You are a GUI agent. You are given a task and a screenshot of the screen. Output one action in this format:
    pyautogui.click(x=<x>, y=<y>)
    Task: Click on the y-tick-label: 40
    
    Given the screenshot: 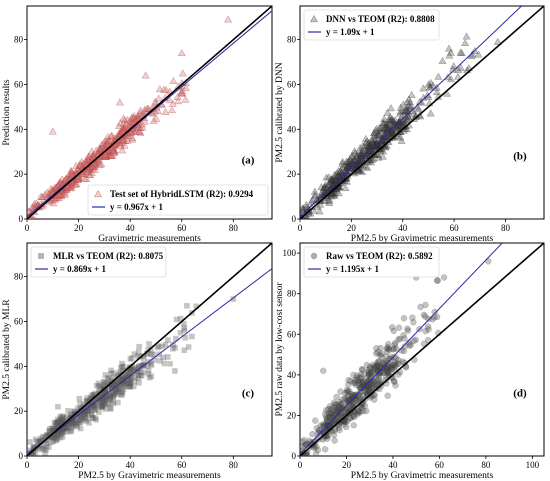 What is the action you would take?
    pyautogui.click(x=19, y=129)
    